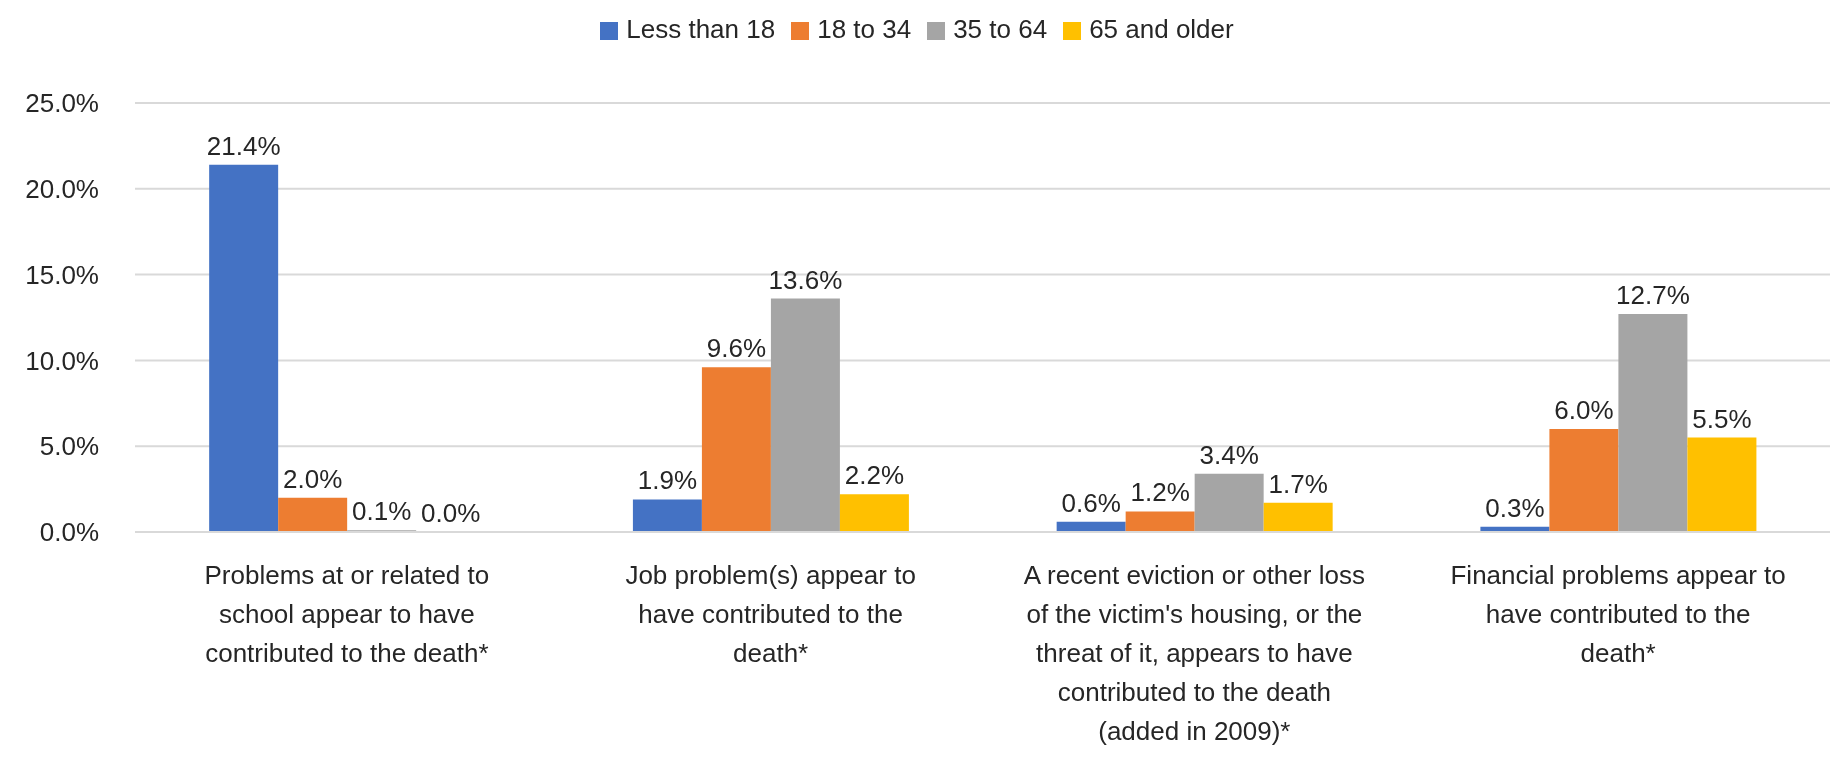 This screenshot has height=761, width=1844. What do you see at coordinates (1194, 653) in the screenshot?
I see `x-tick-label: A recent eviction or other loss of the victim's housing, or the threat of it, appears to have contributed to the death (added in 2009)*` at bounding box center [1194, 653].